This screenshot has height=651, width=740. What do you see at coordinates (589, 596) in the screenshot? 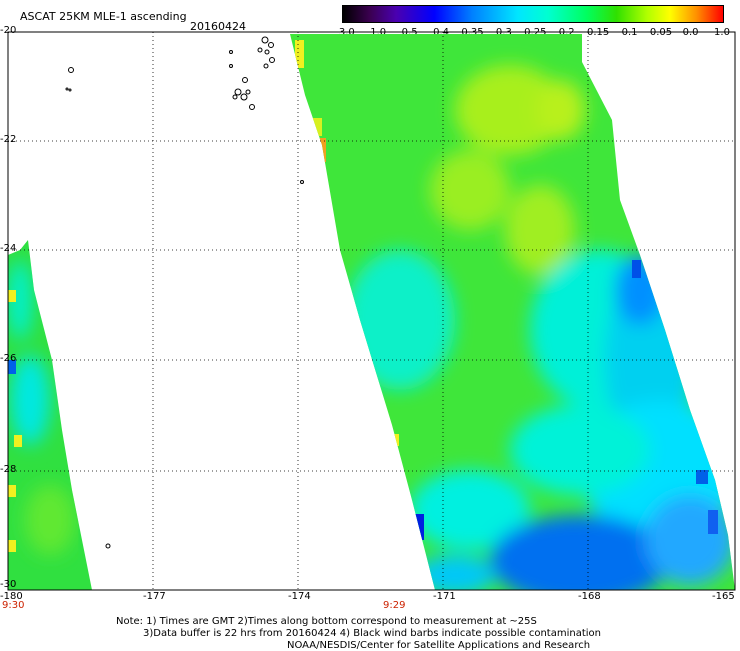
I see `longitude-label: -168` at bounding box center [589, 596].